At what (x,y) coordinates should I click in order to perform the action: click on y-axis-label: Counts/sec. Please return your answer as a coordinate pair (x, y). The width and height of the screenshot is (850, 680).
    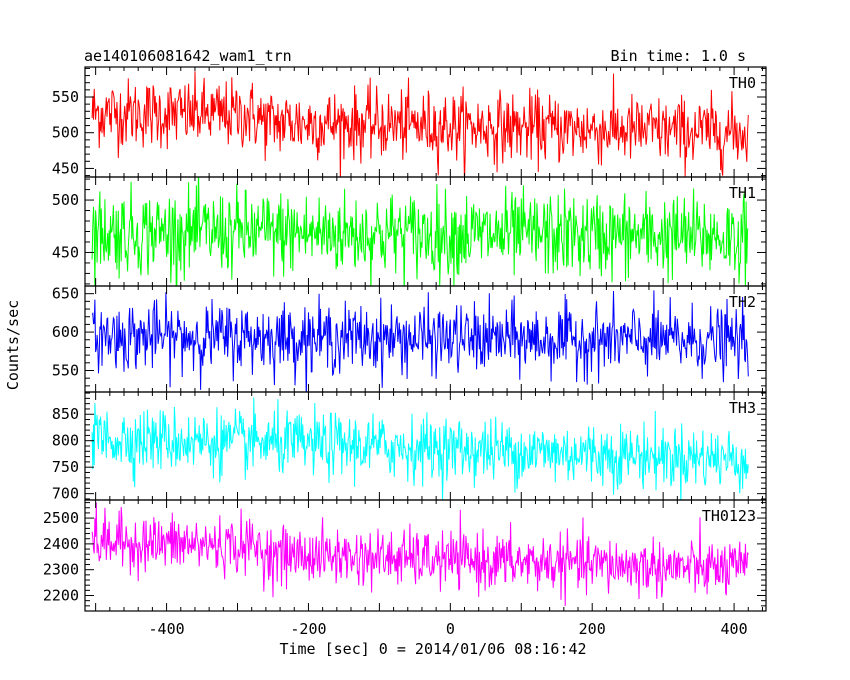
    Looking at the image, I should click on (13, 345).